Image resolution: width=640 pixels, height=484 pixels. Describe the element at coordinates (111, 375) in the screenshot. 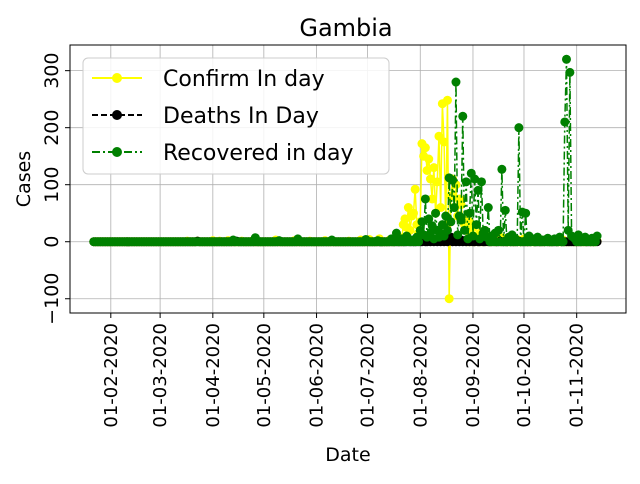

I see `x-tick-label: 01-02-2020` at that location.